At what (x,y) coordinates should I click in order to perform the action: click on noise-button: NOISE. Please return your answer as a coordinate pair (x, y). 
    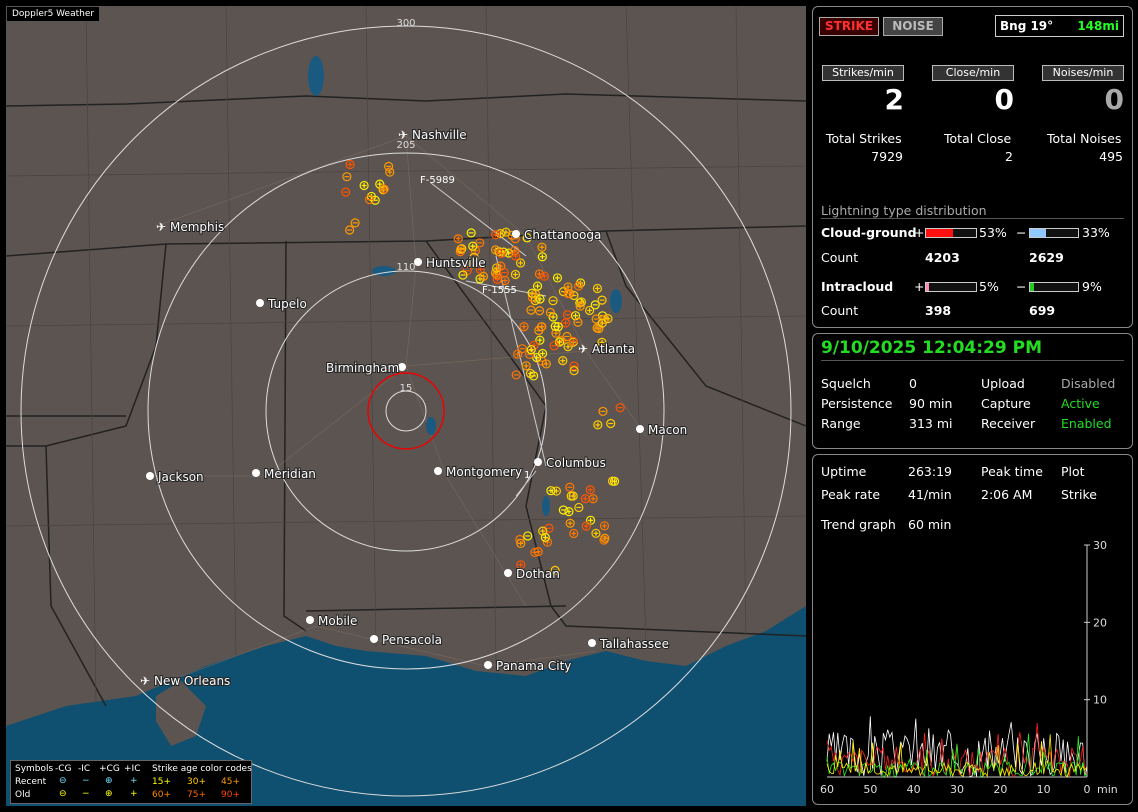
    Looking at the image, I should click on (913, 26).